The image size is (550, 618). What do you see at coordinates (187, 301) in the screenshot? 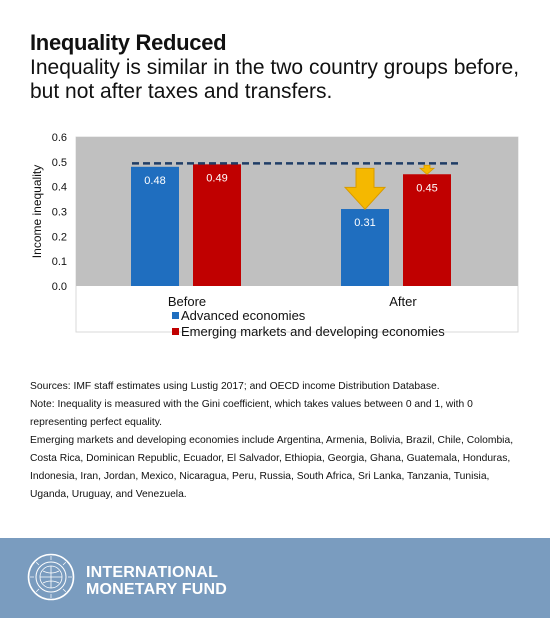
I see `x-category-label: Before` at bounding box center [187, 301].